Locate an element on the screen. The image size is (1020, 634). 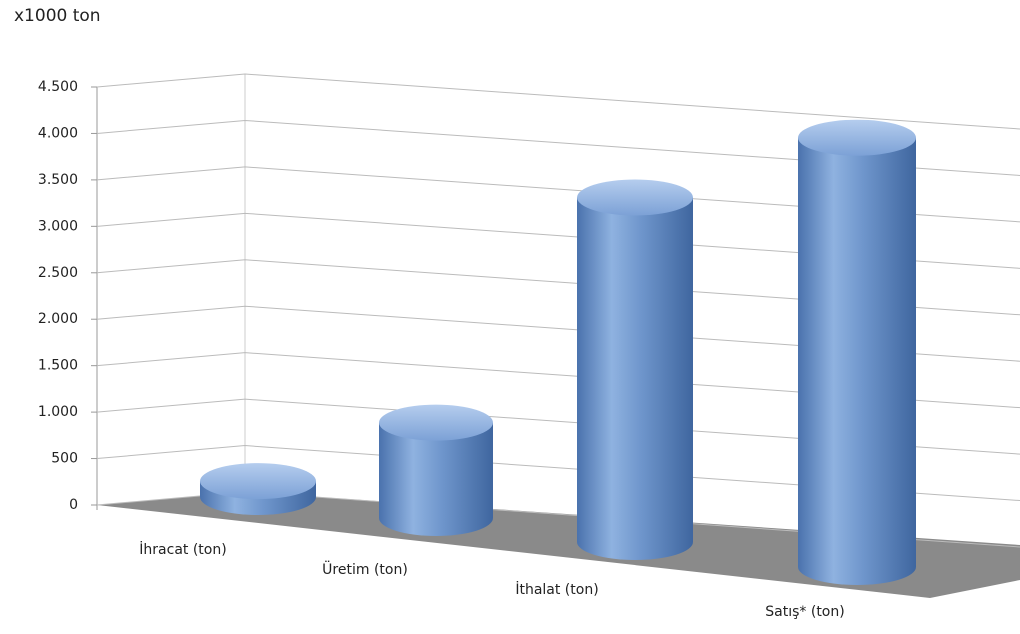
y-tick-label: 4.500 is located at coordinates (58, 87).